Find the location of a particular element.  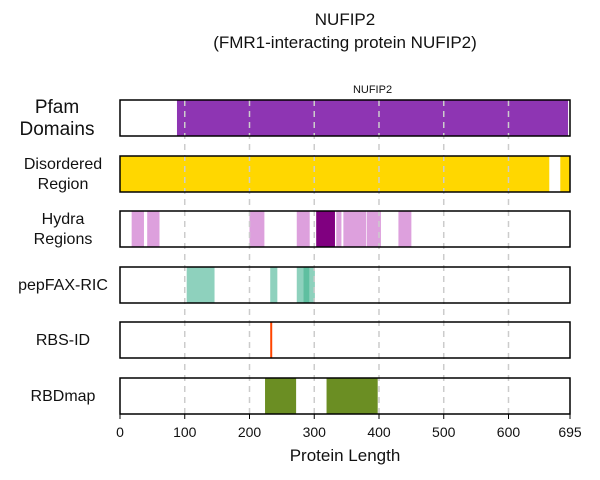

chart-title: NUFIP2 is located at coordinates (345, 19).